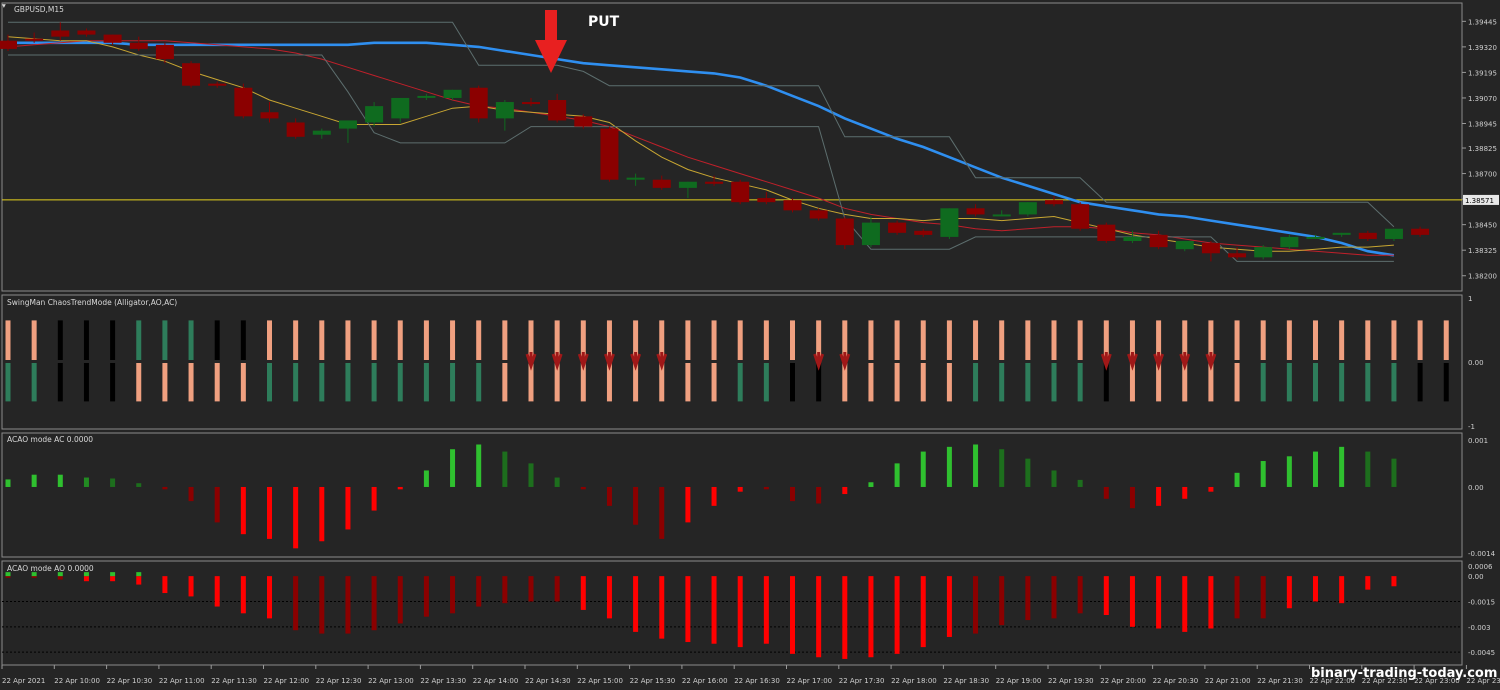 Image resolution: width=1500 pixels, height=690 pixels. I want to click on chart-symbol-title: GBPUSD,M15, so click(39, 9).